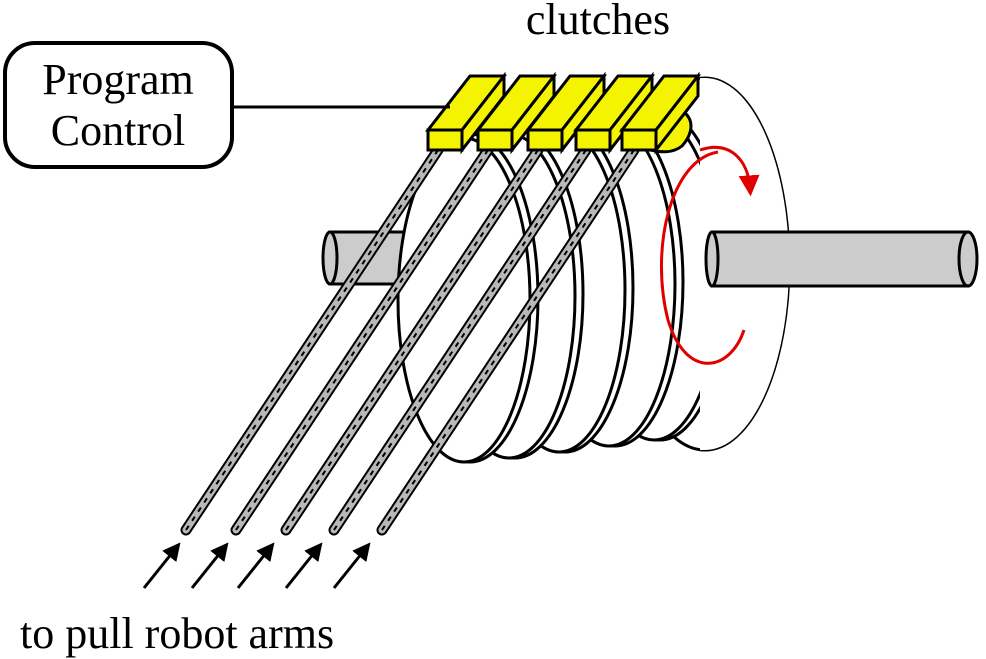 The image size is (986, 659). I want to click on pull-arrows, so click(256, 565).